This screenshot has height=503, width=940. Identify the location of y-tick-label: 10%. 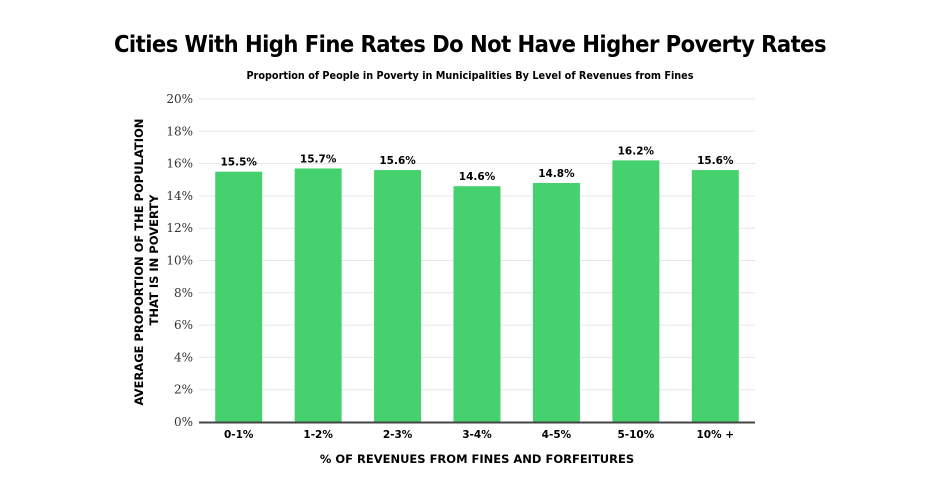
(179, 261).